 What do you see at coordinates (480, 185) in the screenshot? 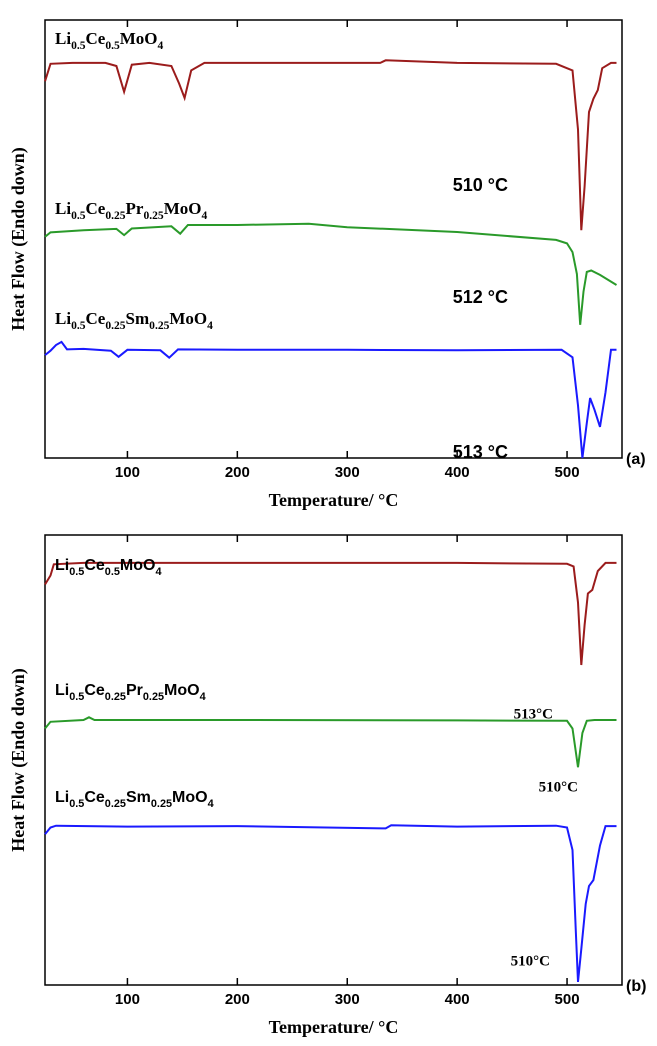
I see `peak-annotation: 510 °C` at bounding box center [480, 185].